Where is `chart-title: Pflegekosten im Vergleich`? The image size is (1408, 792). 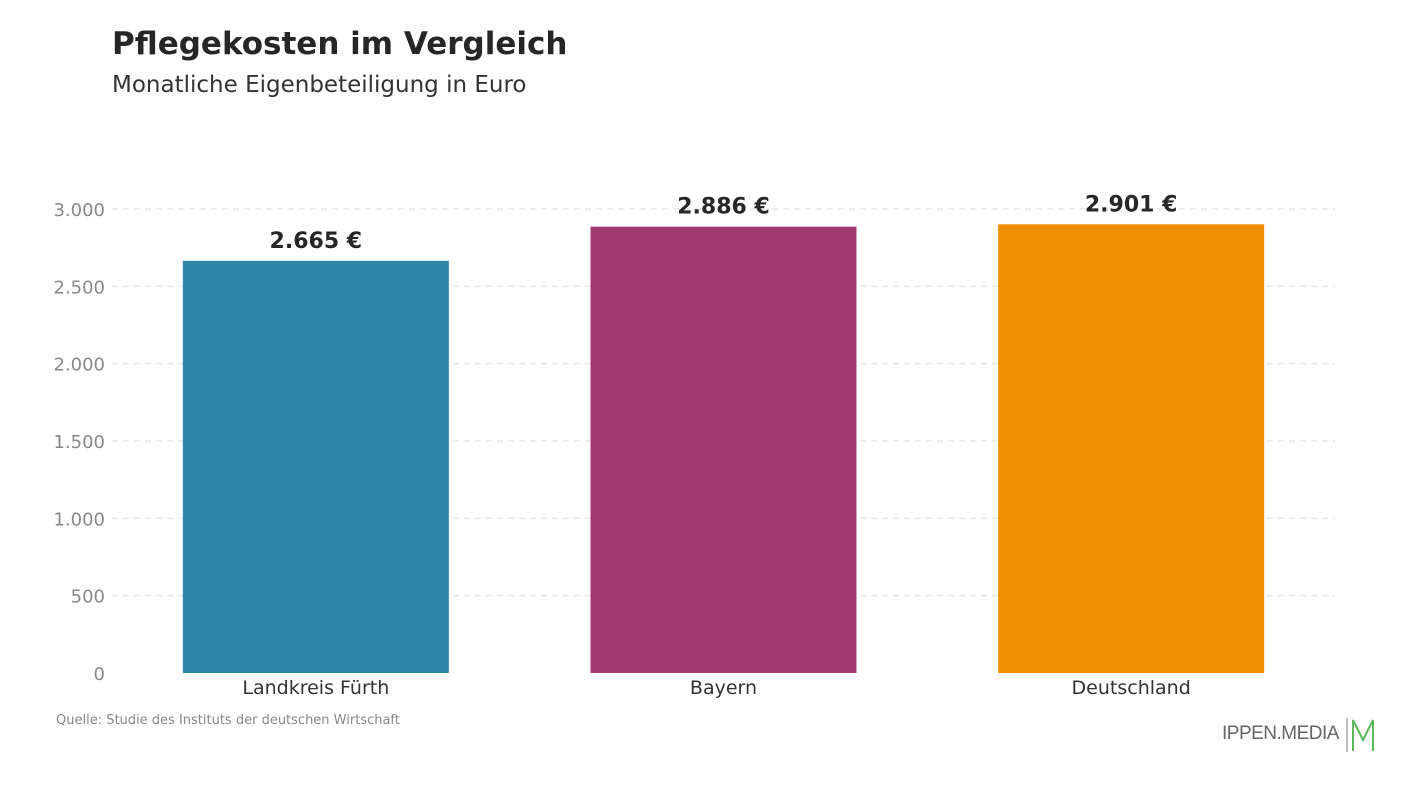 chart-title: Pflegekosten im Vergleich is located at coordinates (340, 44).